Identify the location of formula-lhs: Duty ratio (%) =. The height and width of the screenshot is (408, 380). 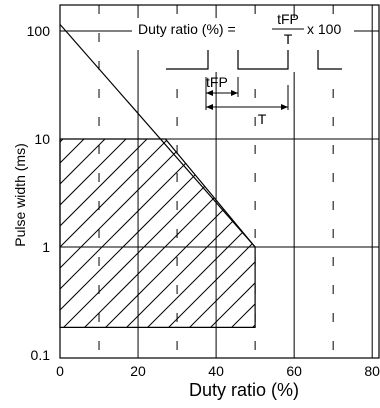
(187, 29).